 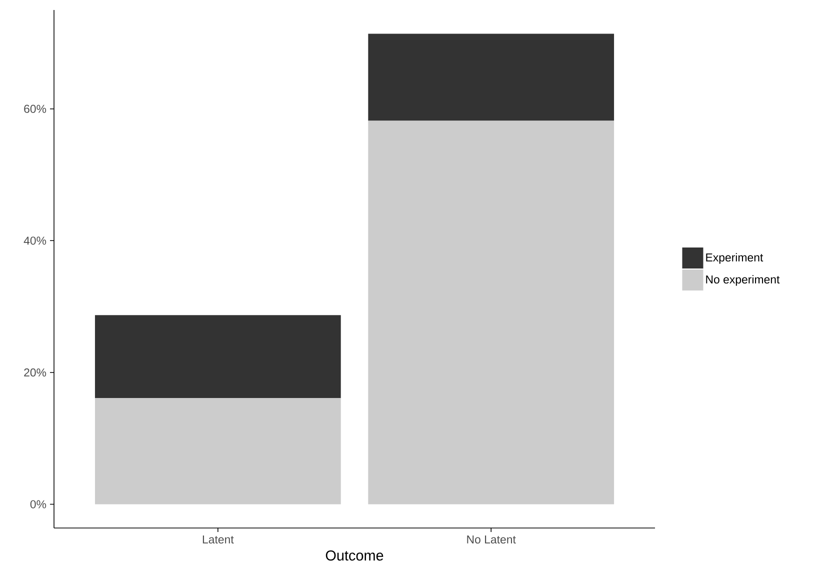 What do you see at coordinates (743, 280) in the screenshot?
I see `legend-label: No experiment` at bounding box center [743, 280].